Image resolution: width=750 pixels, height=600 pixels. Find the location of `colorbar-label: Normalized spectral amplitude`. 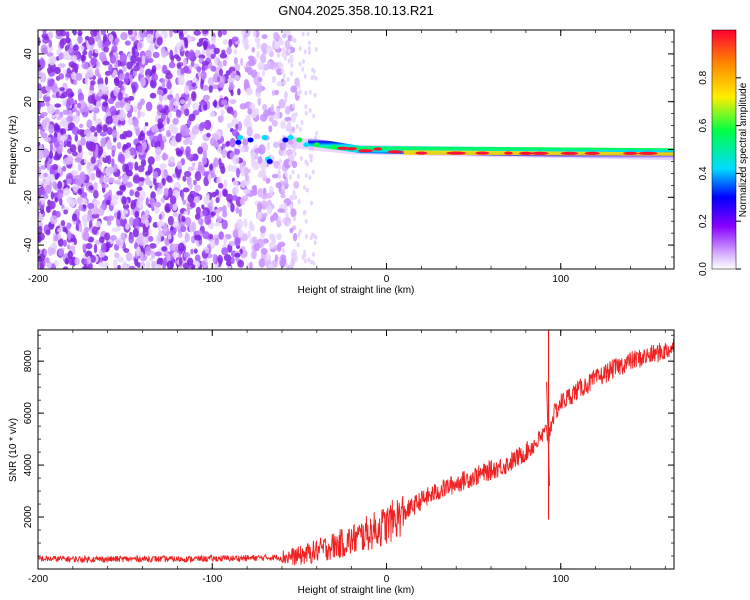

colorbar-label: Normalized spectral amplitude is located at coordinates (743, 149).